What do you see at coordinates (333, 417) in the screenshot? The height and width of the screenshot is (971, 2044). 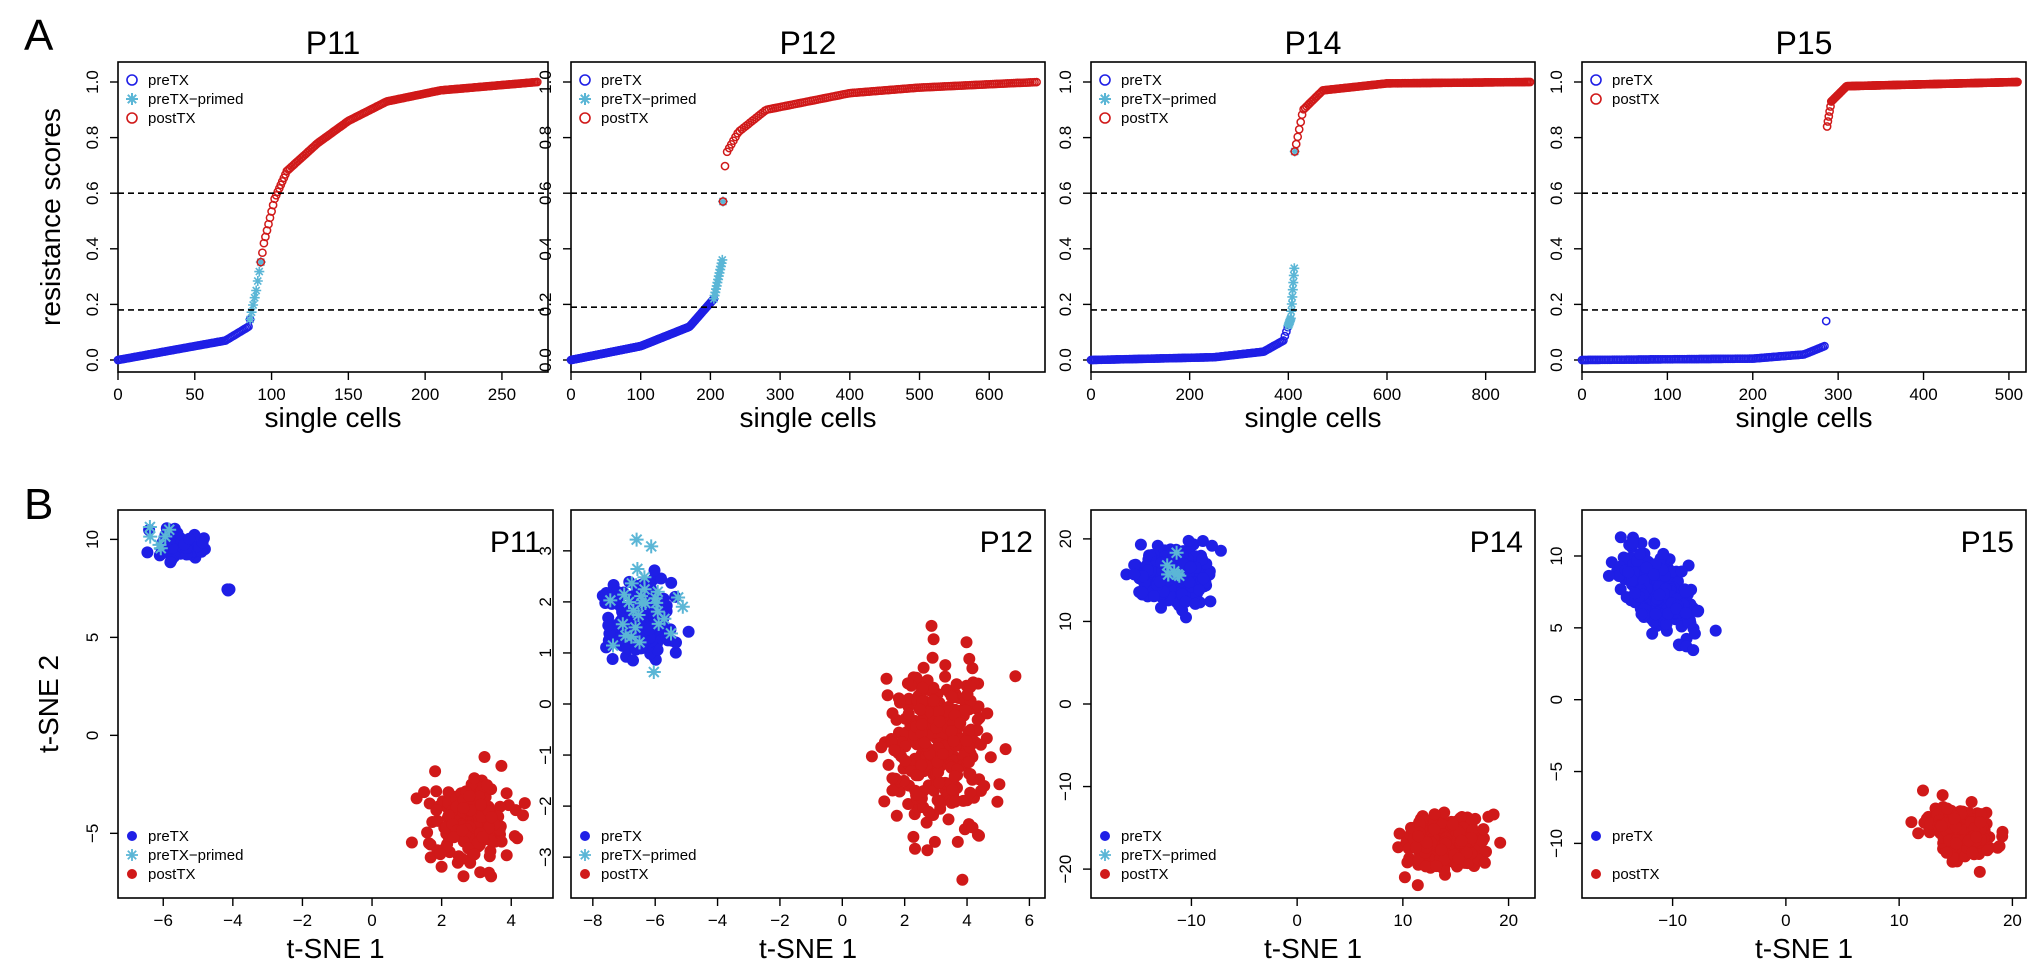 I see `x-axis-title: single cells` at bounding box center [333, 417].